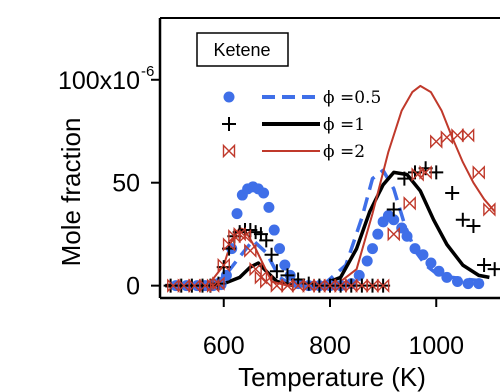  What do you see at coordinates (352, 98) in the screenshot?
I see `legend-item-1-label: ϕ =0.5` at bounding box center [352, 98].